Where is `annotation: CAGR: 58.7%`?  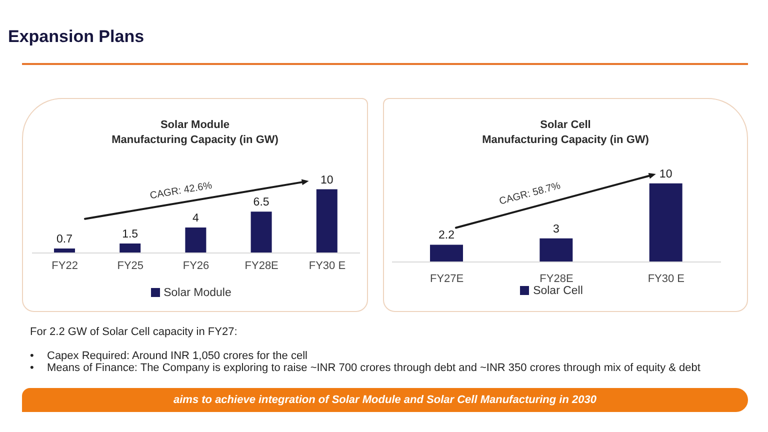
annotation: CAGR: 58.7% is located at coordinates (530, 194).